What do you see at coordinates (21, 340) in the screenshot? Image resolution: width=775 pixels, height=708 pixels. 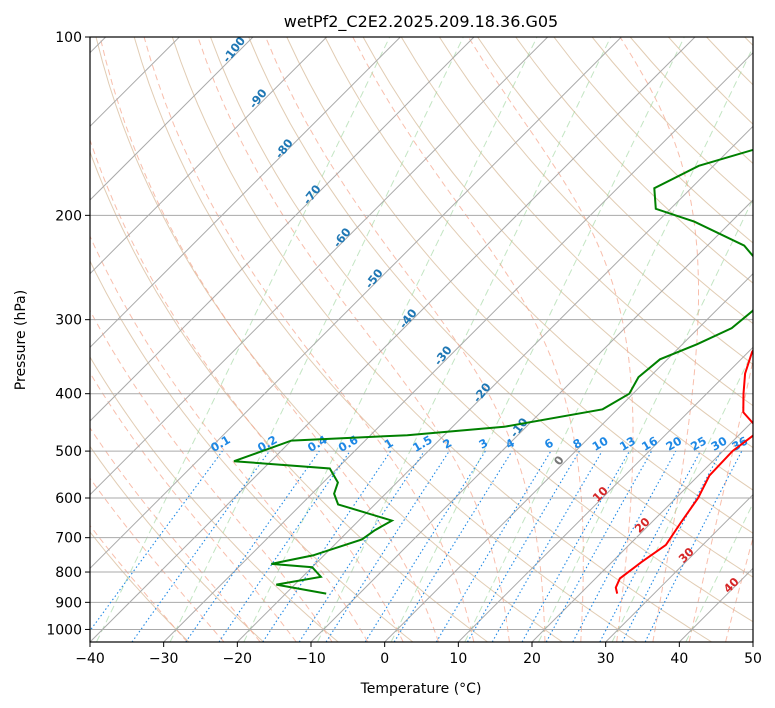 I see `y-axis-title: Pressure (hPa)` at bounding box center [21, 340].